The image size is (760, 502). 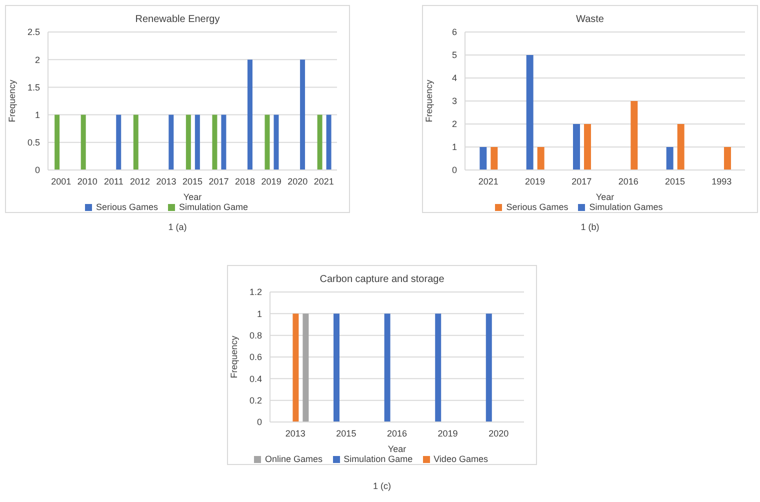 I want to click on y-tick-label: 0.2, so click(x=255, y=401).